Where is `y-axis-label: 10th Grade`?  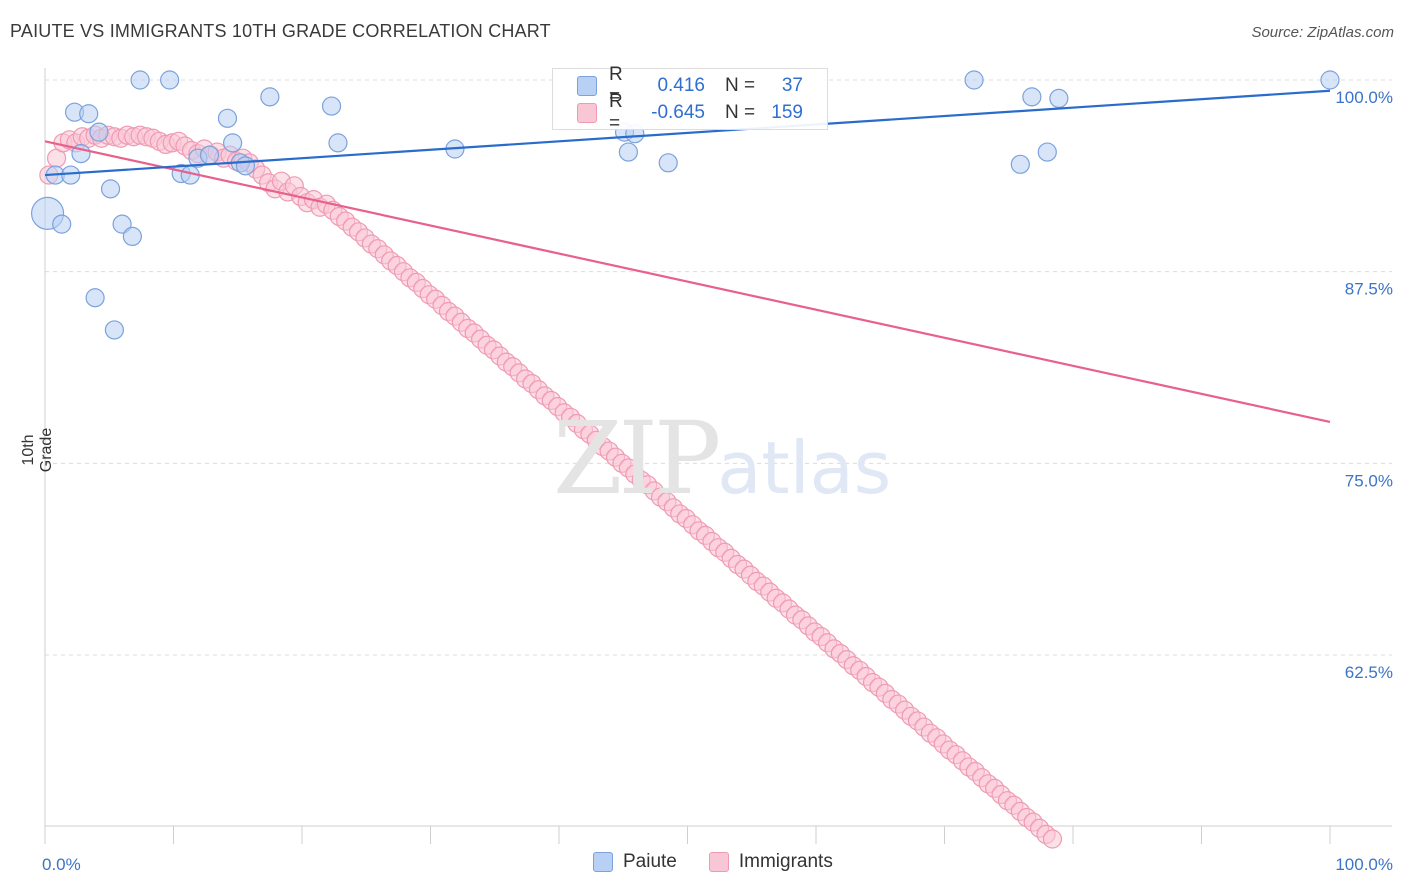
y-axis-label: 10th Grade is located at coordinates (37, 450).